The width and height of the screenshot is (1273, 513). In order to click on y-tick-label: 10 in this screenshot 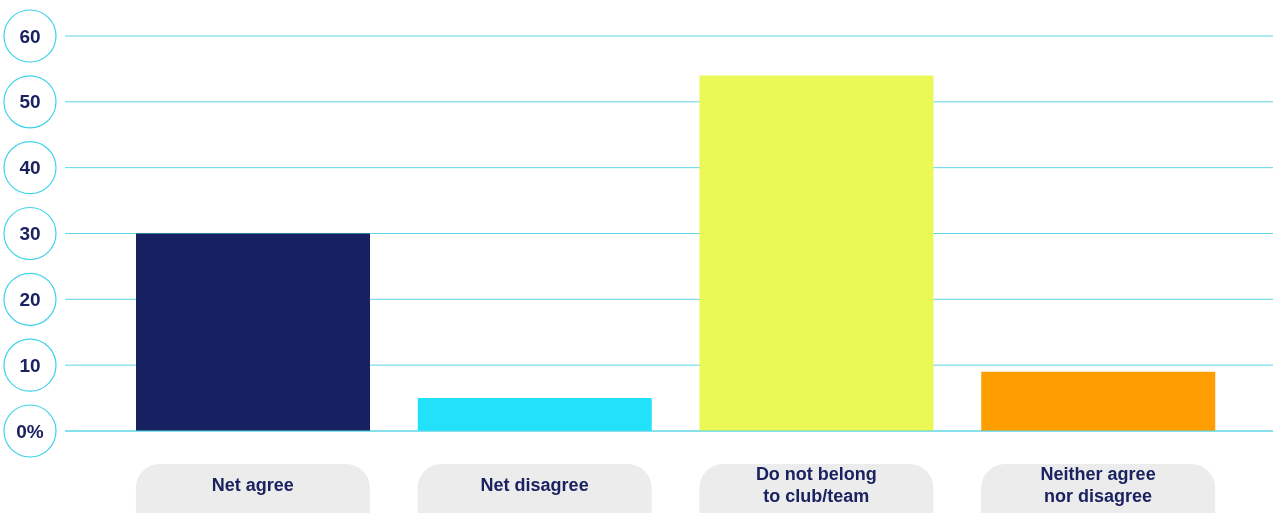, I will do `click(30, 365)`.